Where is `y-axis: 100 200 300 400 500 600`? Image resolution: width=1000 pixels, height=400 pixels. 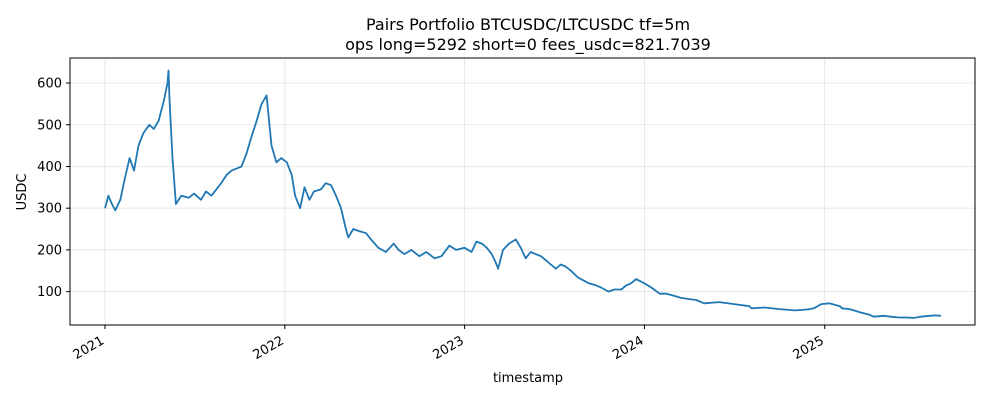
y-axis: 100 200 300 400 500 600 is located at coordinates (53, 188).